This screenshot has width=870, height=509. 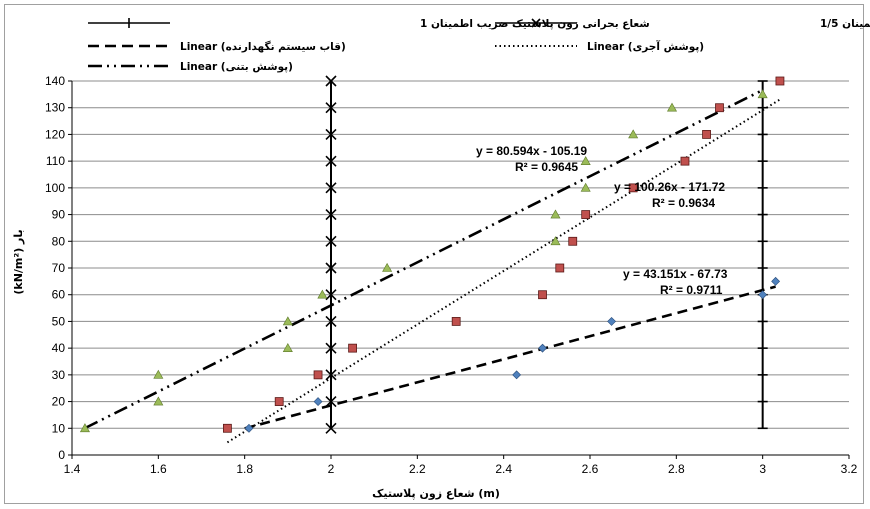 What do you see at coordinates (158, 469) in the screenshot?
I see `x-tick-label: 1.6` at bounding box center [158, 469].